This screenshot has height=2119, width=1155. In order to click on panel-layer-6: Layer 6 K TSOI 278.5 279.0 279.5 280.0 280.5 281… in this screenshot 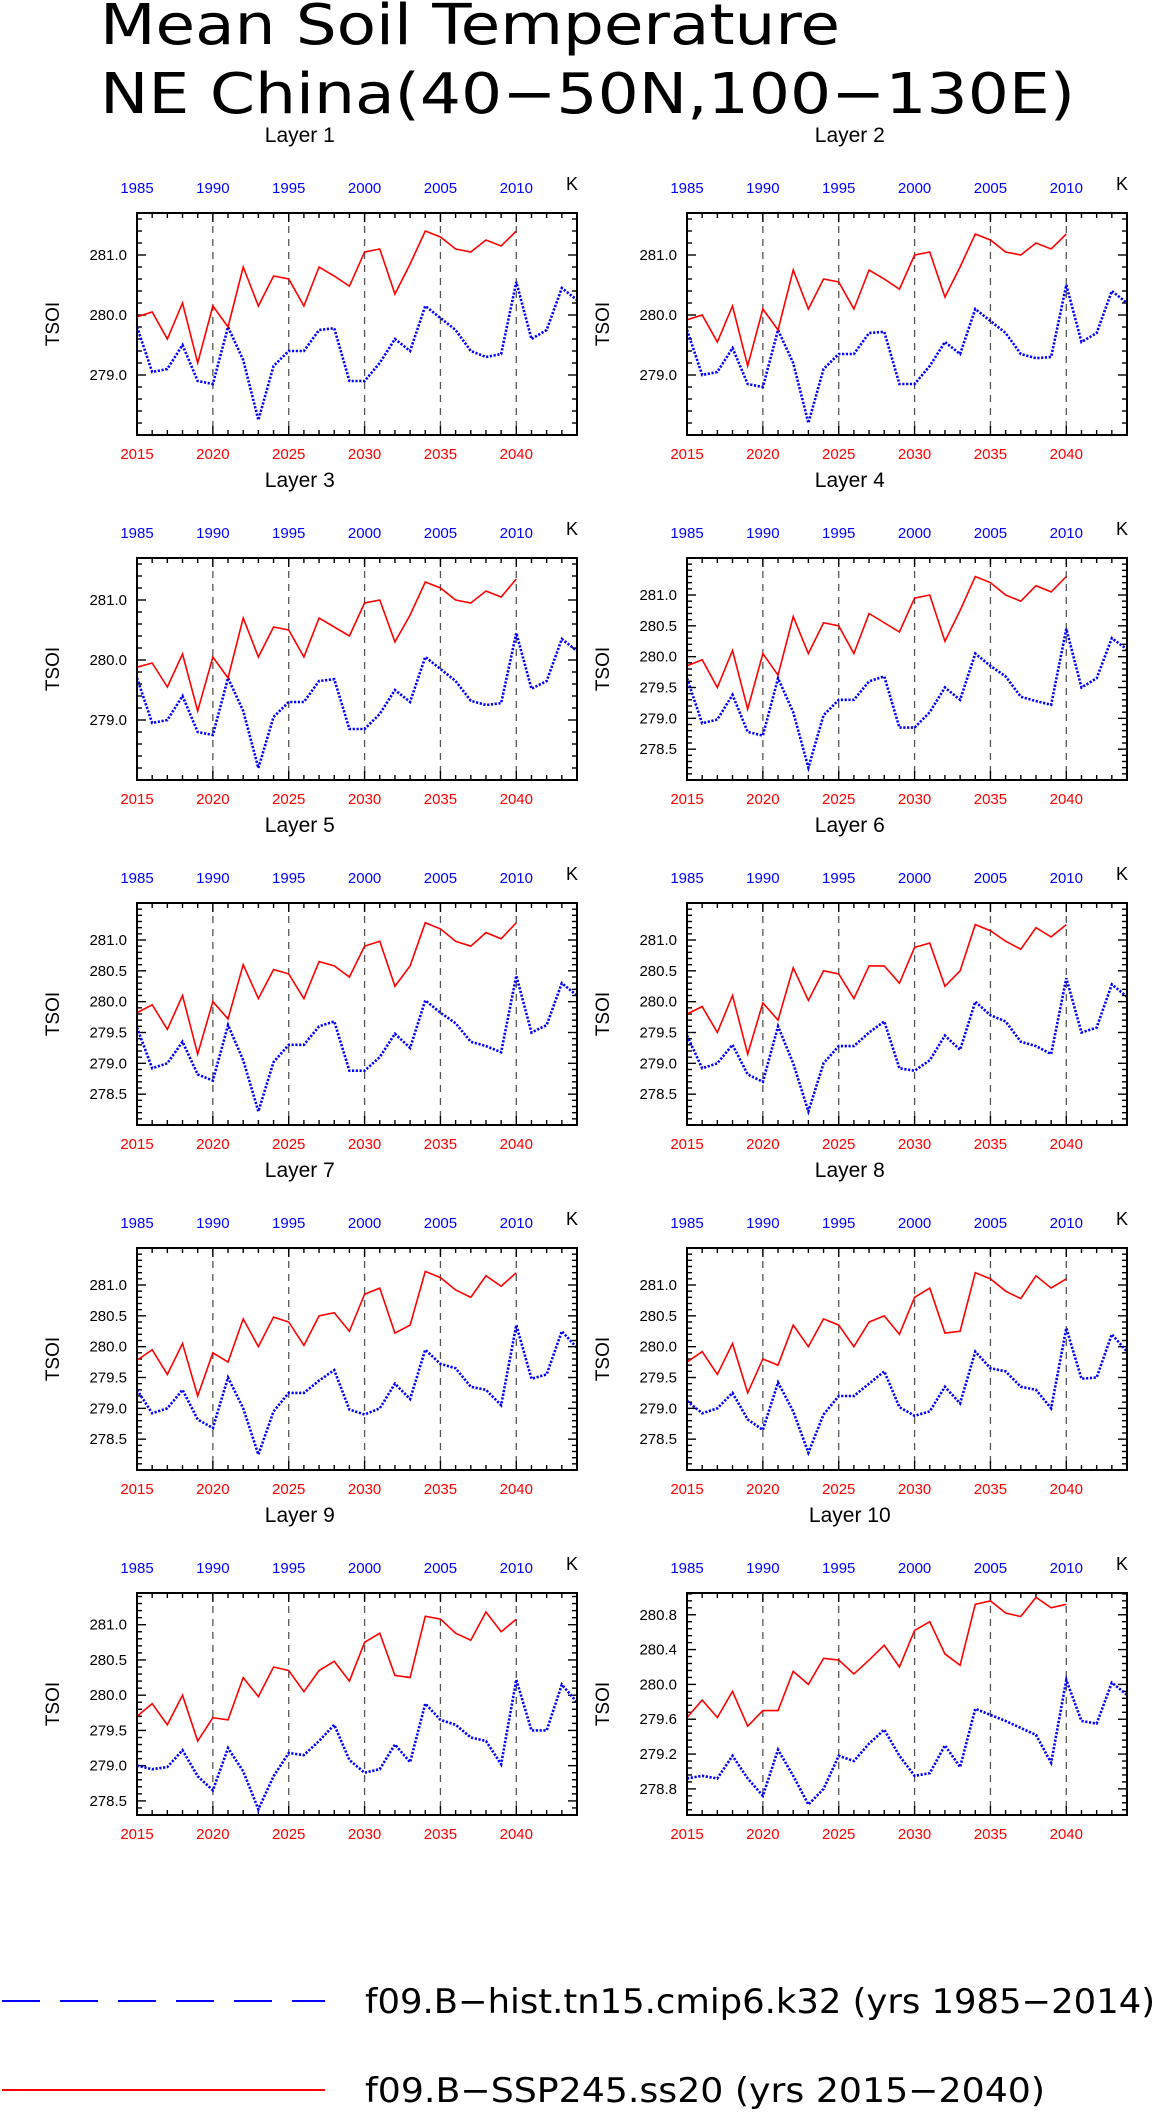, I will do `click(860, 983)`.